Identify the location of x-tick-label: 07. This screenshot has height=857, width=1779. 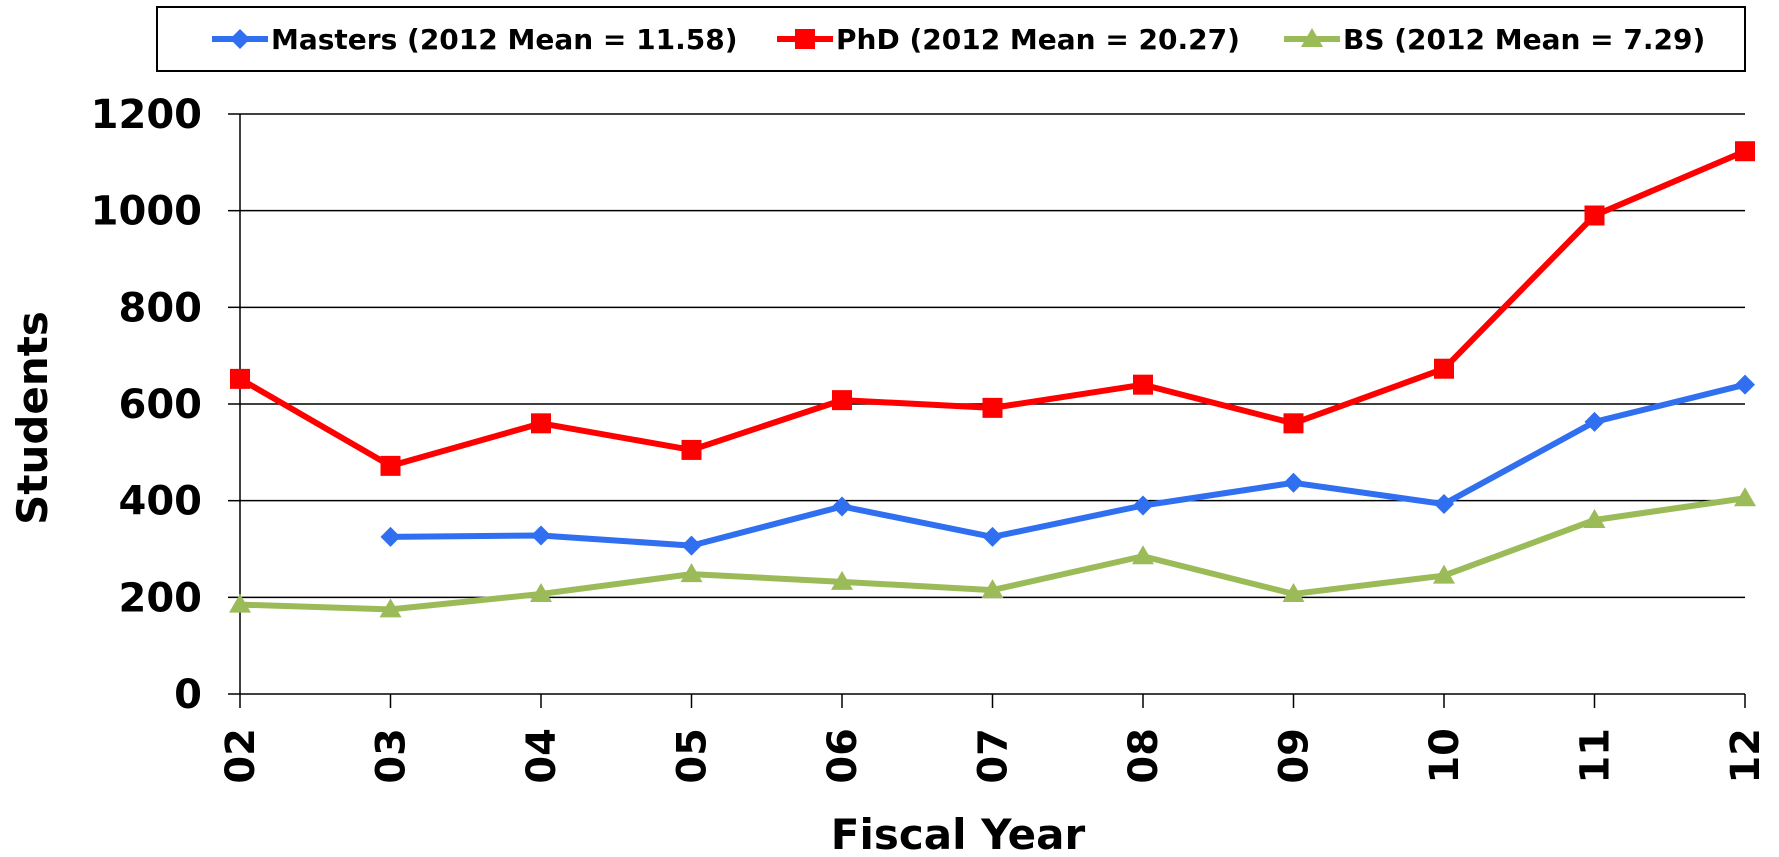
(994, 756).